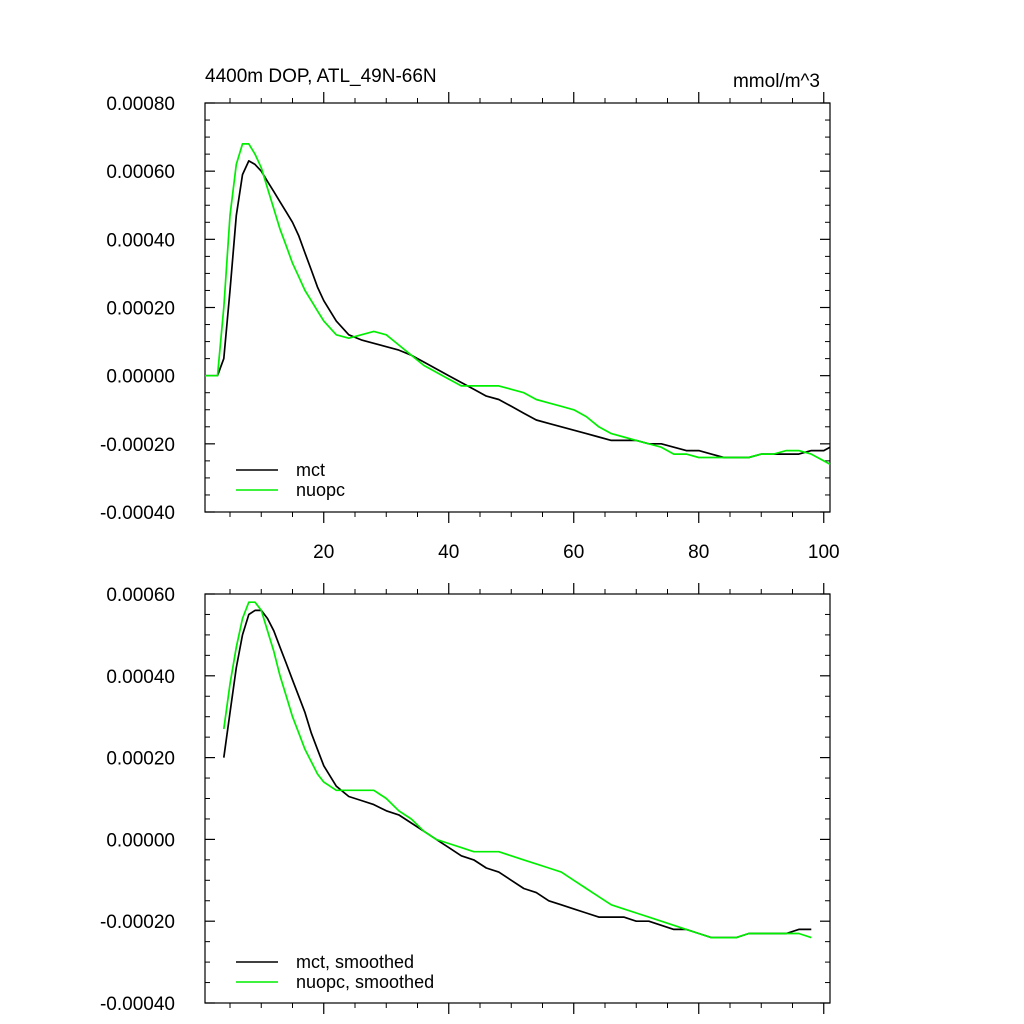 The image size is (1024, 1024). What do you see at coordinates (365, 982) in the screenshot?
I see `legend-label-nuopc-smoothed: nuopc, smoothed` at bounding box center [365, 982].